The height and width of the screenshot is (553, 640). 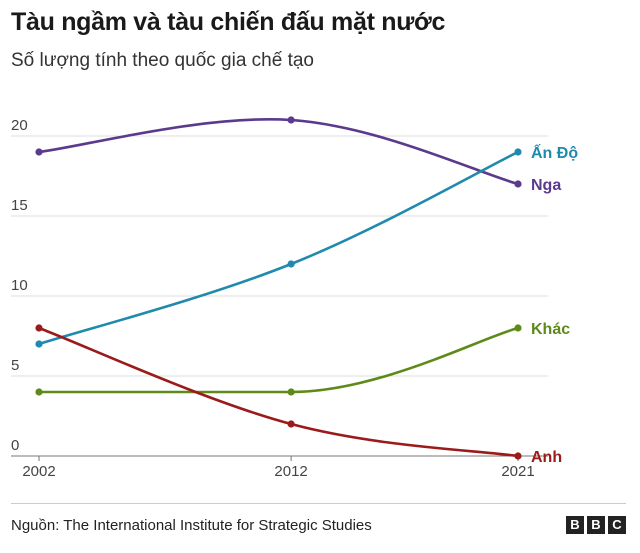 I want to click on chart-title: Tàu ngầm và tàu chiến đấu mặt nước, so click(x=228, y=22).